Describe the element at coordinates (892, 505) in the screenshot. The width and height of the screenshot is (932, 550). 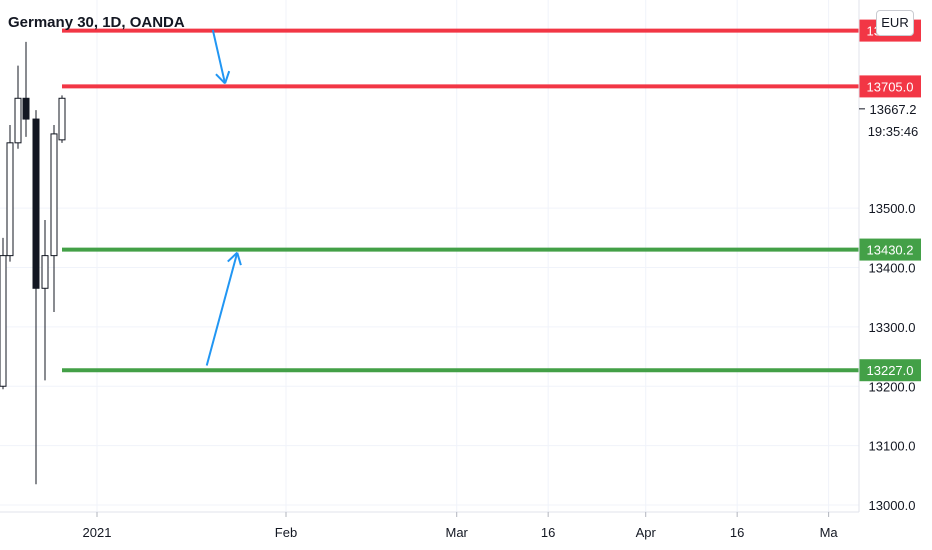
I see `price-tick-label: 13000.0` at that location.